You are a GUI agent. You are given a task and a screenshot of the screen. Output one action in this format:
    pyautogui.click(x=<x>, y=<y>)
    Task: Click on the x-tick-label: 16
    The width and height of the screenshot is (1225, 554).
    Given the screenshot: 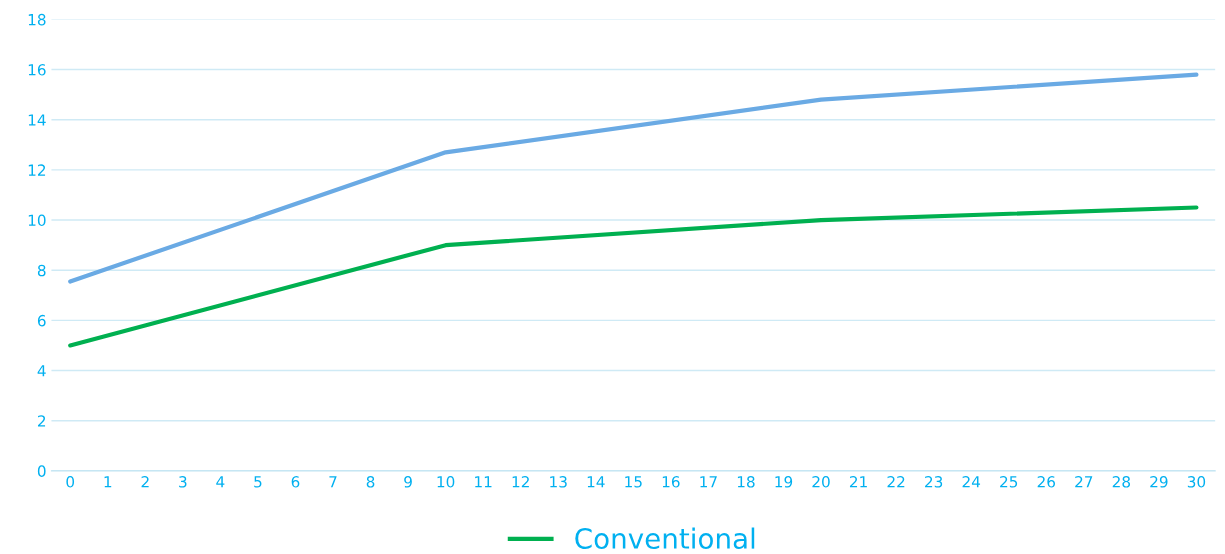 What is the action you would take?
    pyautogui.click(x=671, y=482)
    